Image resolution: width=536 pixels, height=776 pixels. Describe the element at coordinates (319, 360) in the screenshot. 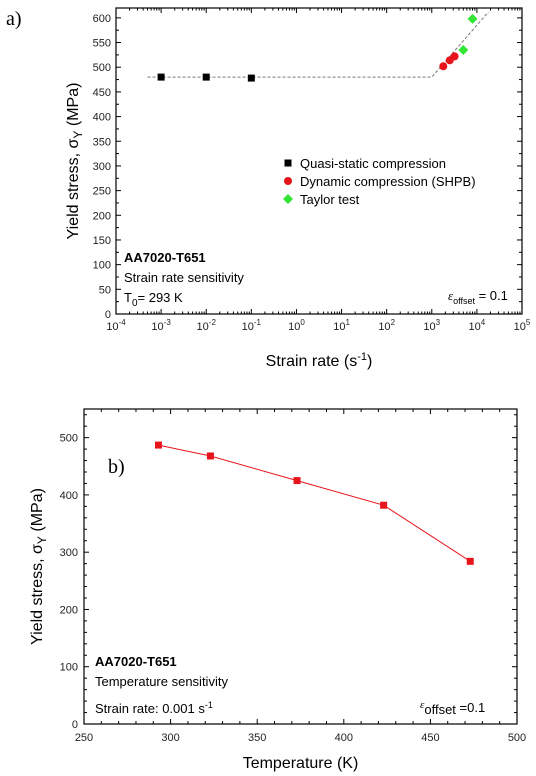

I see `x-axis-label: Strain rate (s-1)` at that location.